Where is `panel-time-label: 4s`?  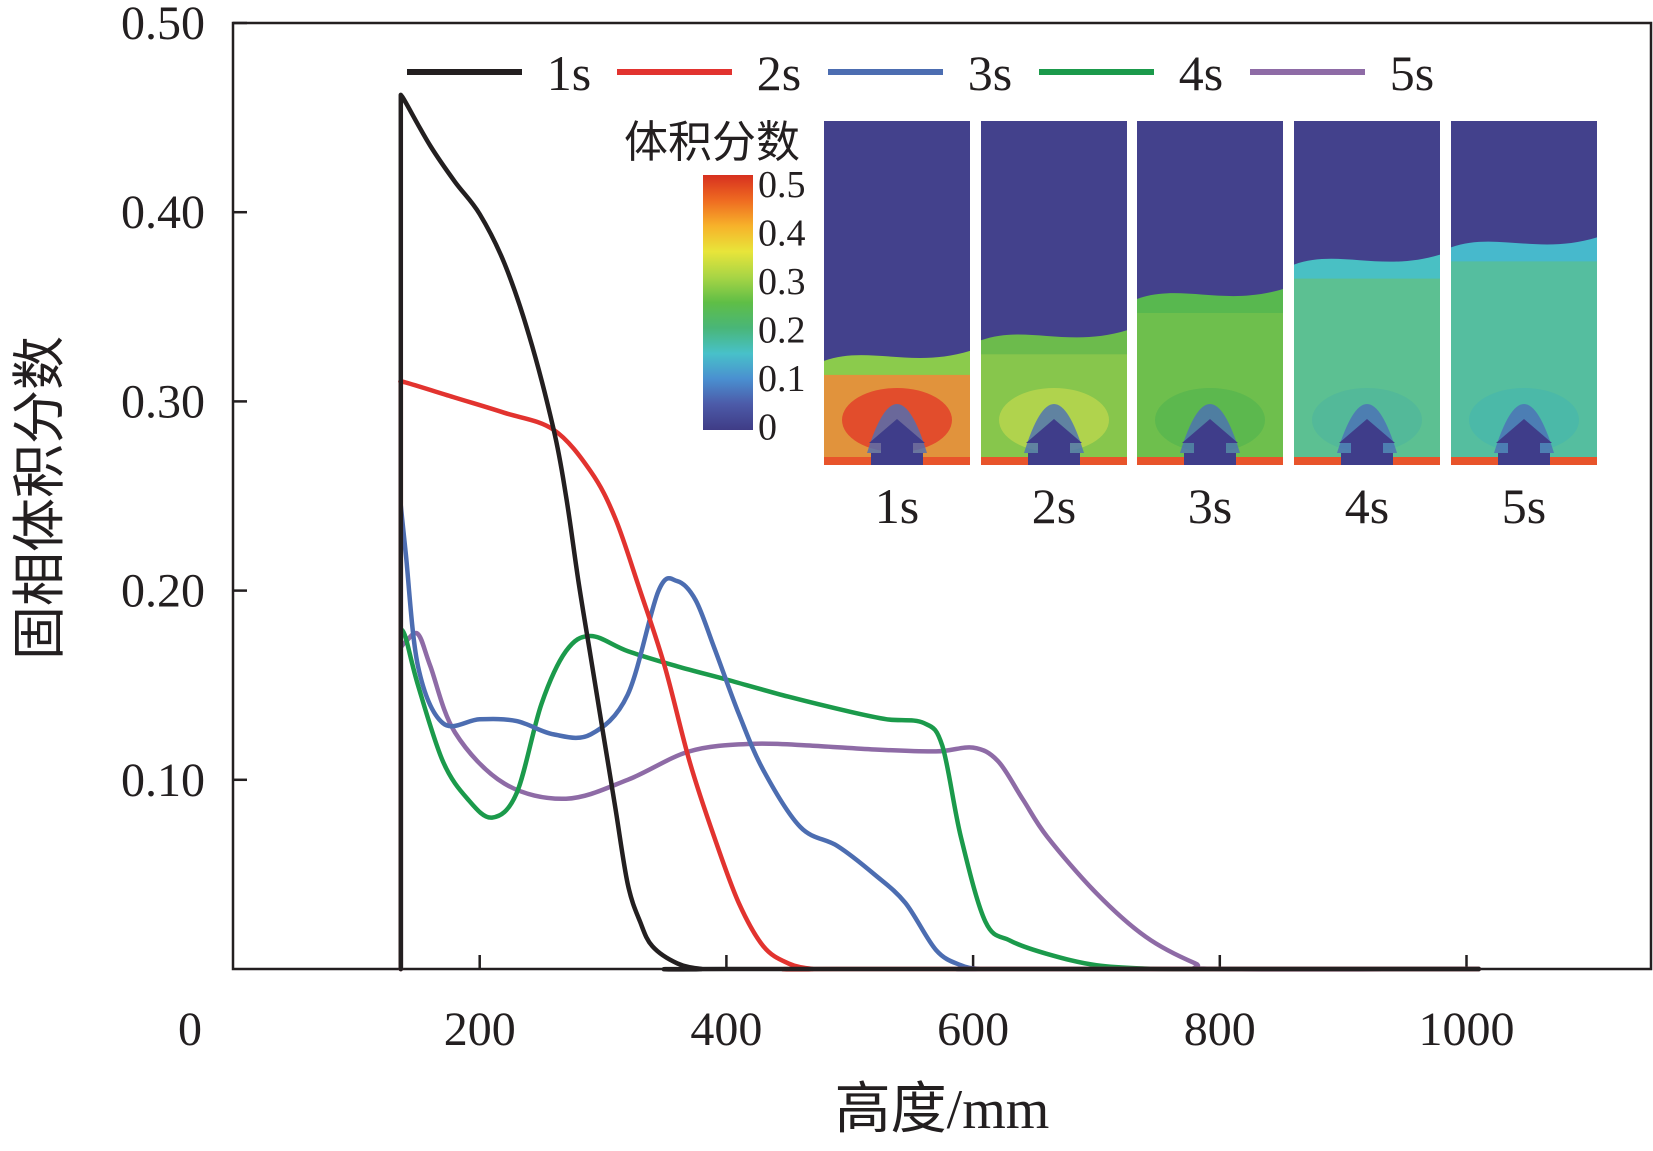 panel-time-label: 4s is located at coordinates (1367, 506).